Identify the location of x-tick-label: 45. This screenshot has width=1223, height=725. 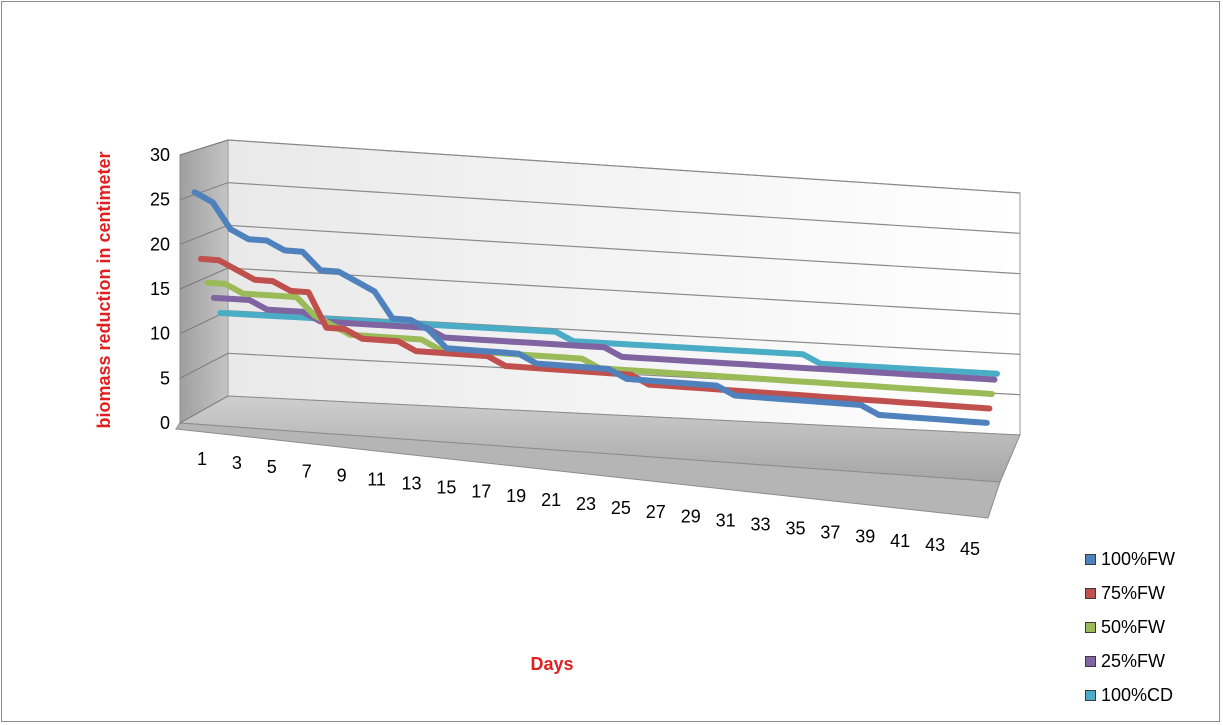
(970, 549).